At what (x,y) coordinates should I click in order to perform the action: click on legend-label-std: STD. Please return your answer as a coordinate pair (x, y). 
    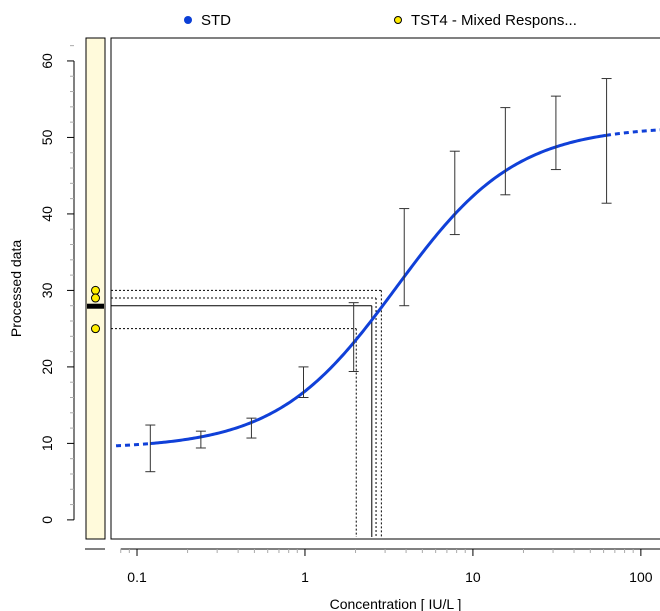
    Looking at the image, I should click on (216, 20).